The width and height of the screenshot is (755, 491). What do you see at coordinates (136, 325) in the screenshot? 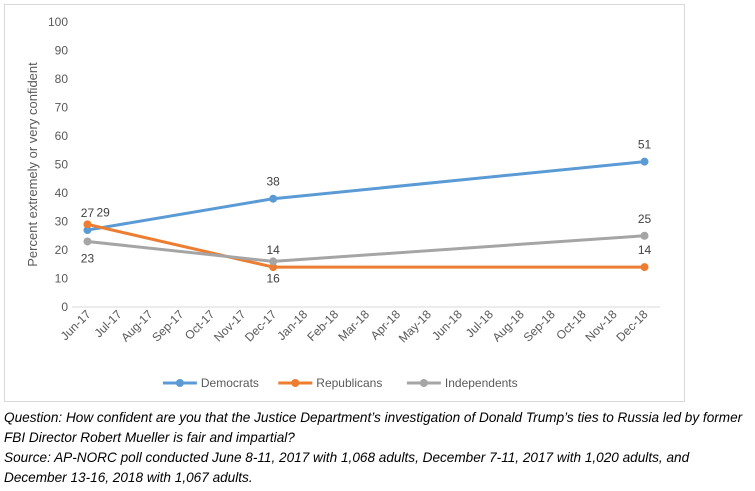
I see `x-tick-label: Aug-17` at bounding box center [136, 325].